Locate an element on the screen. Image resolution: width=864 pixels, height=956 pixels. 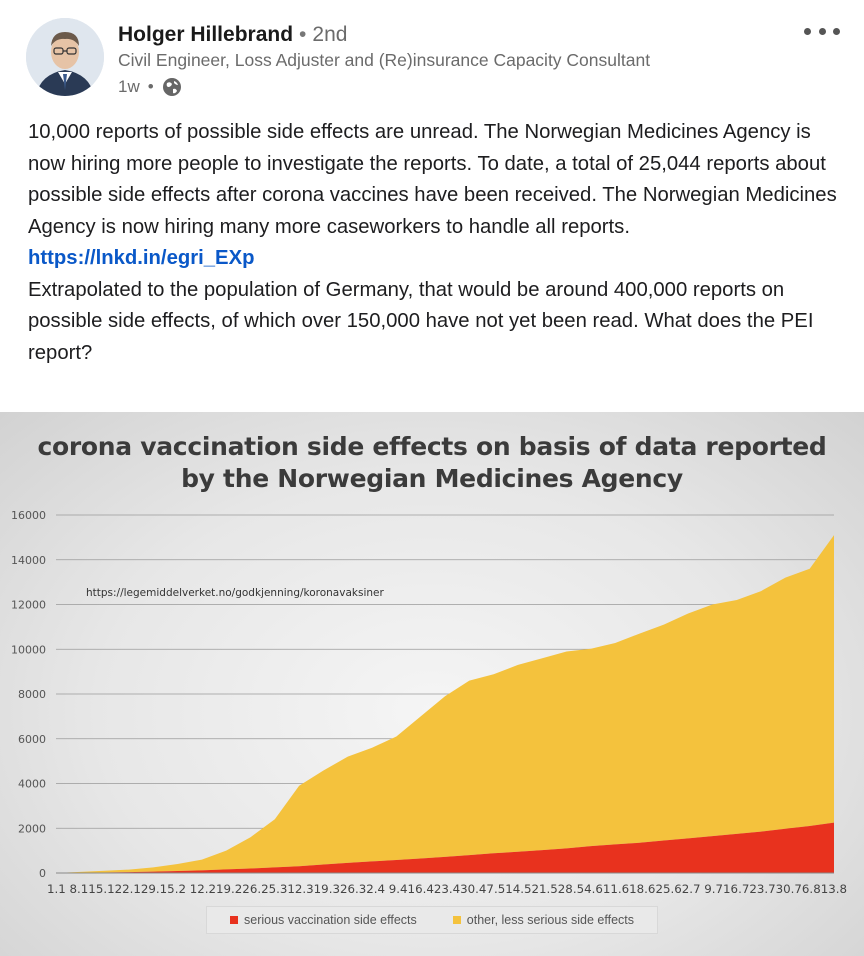
y-tick-label: 2000 is located at coordinates (32, 828).